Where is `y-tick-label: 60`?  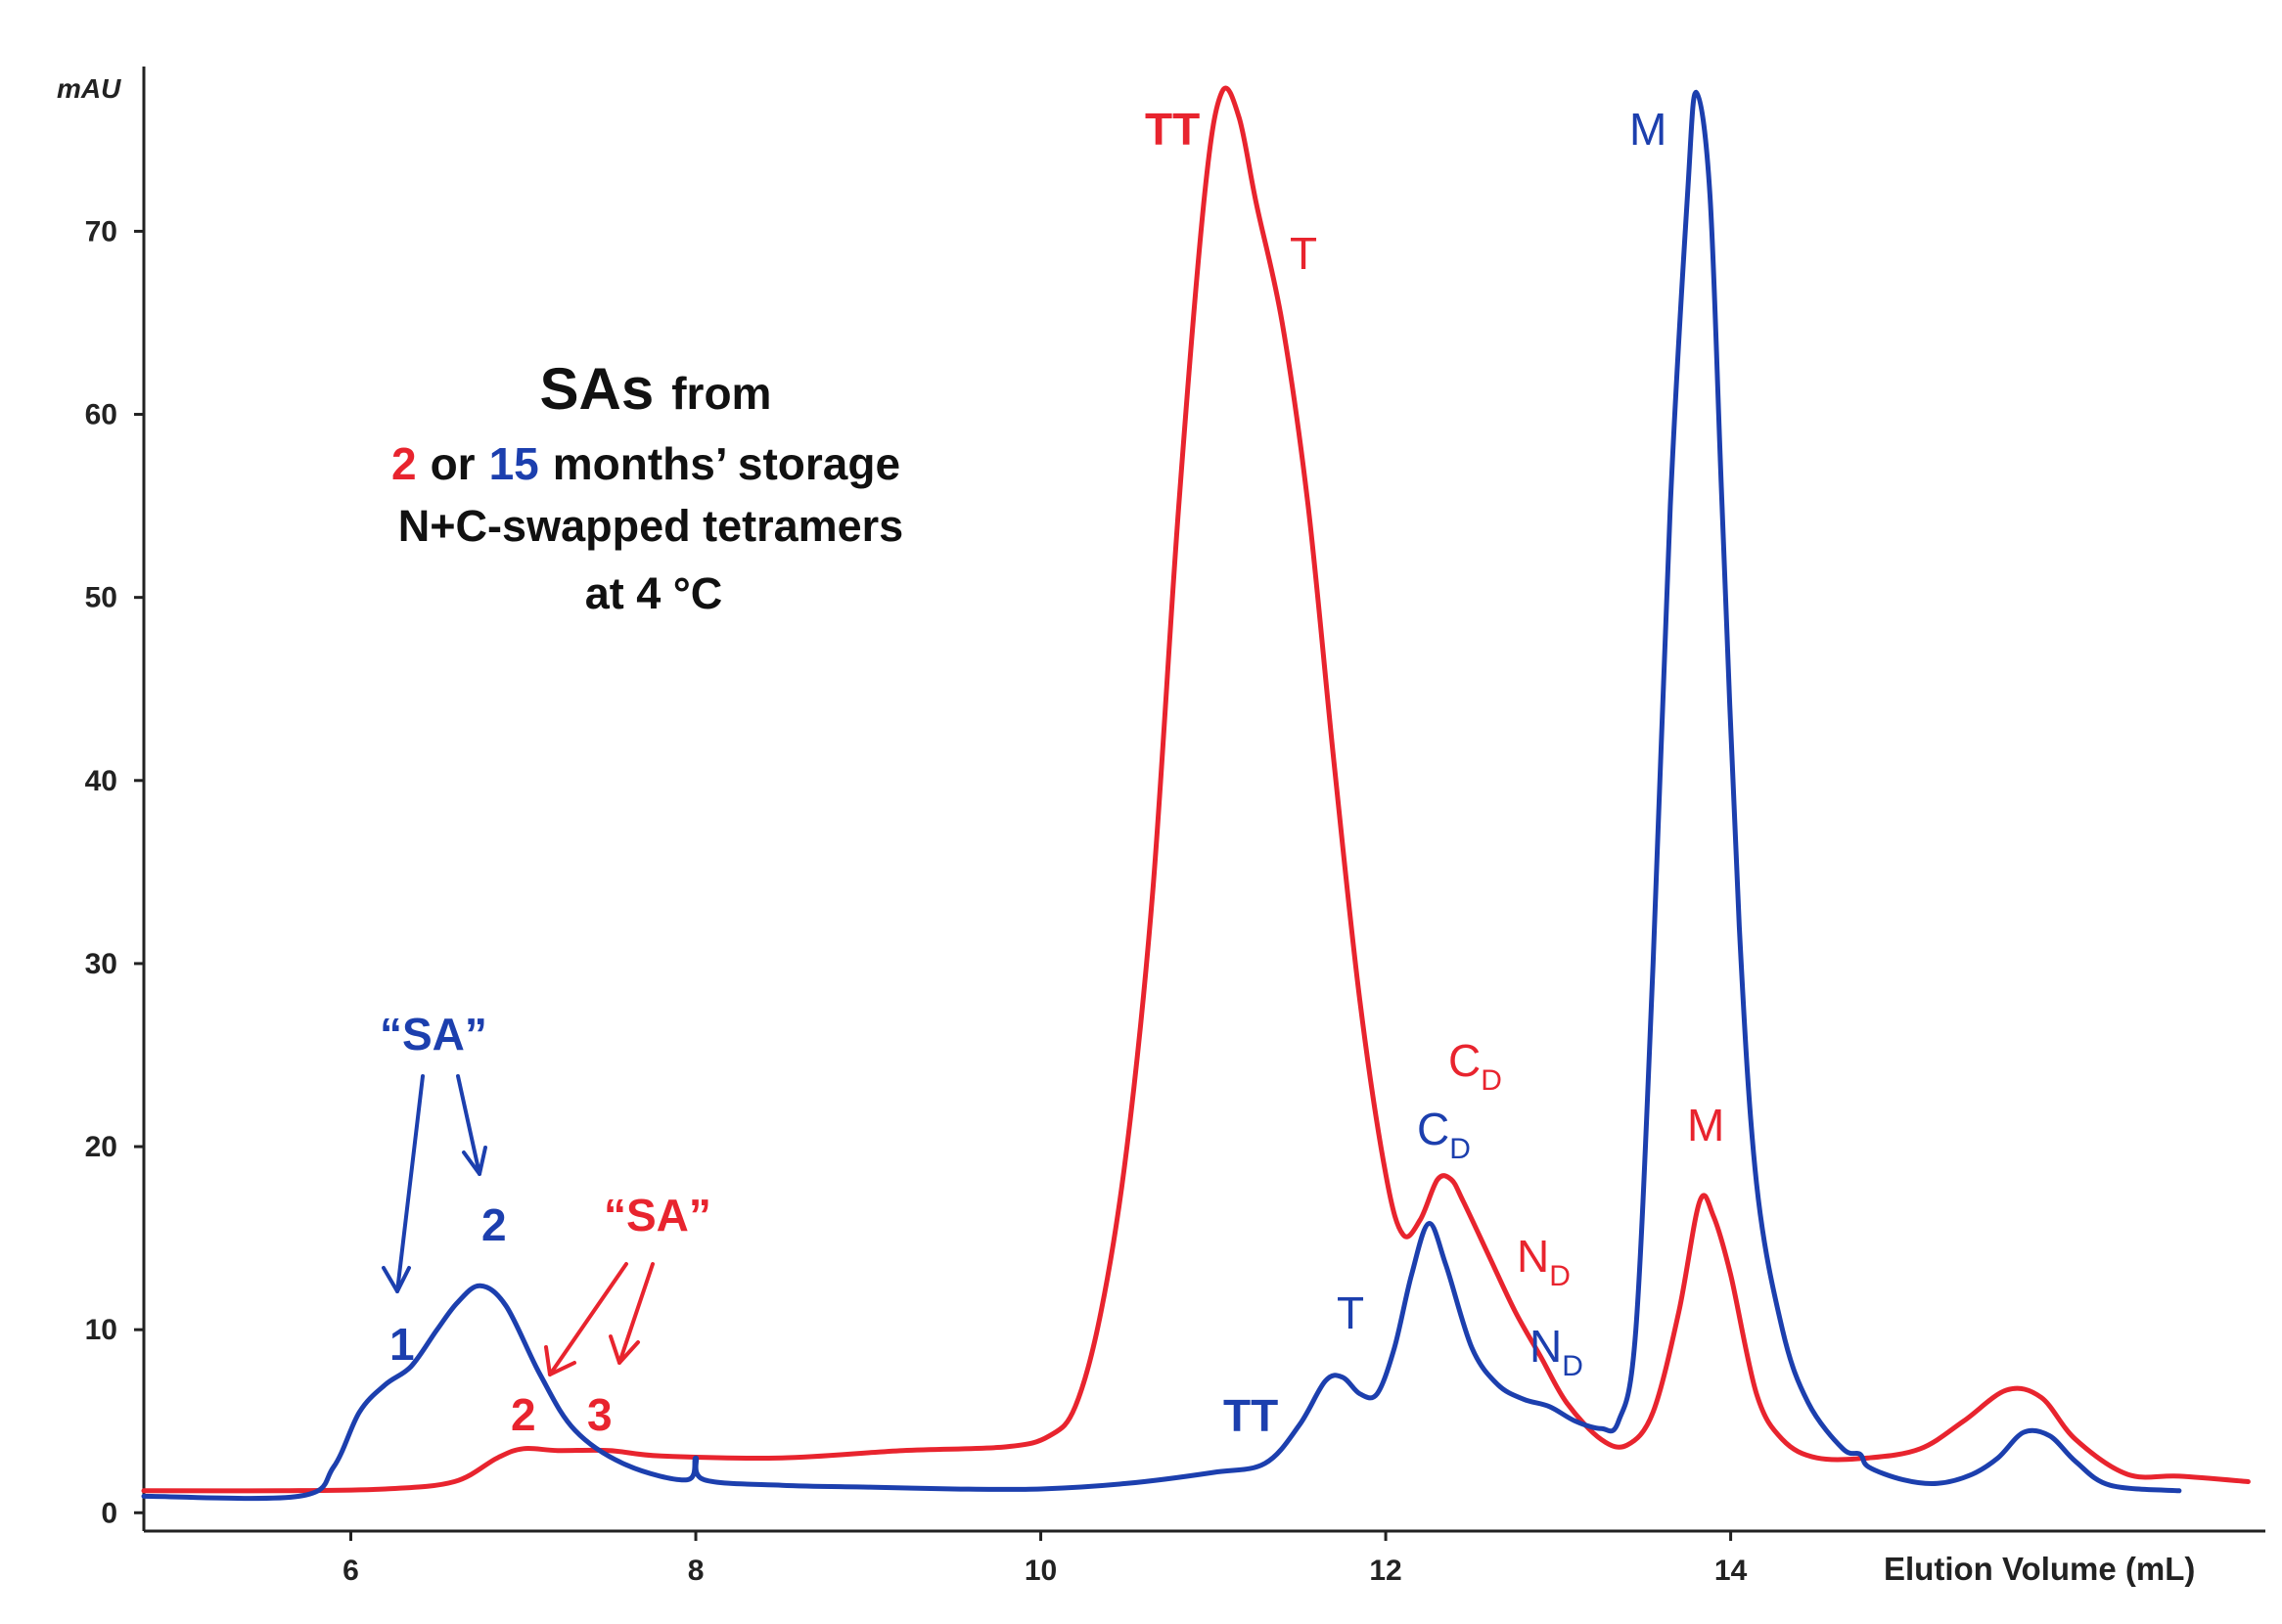
y-tick-label: 60 is located at coordinates (101, 415).